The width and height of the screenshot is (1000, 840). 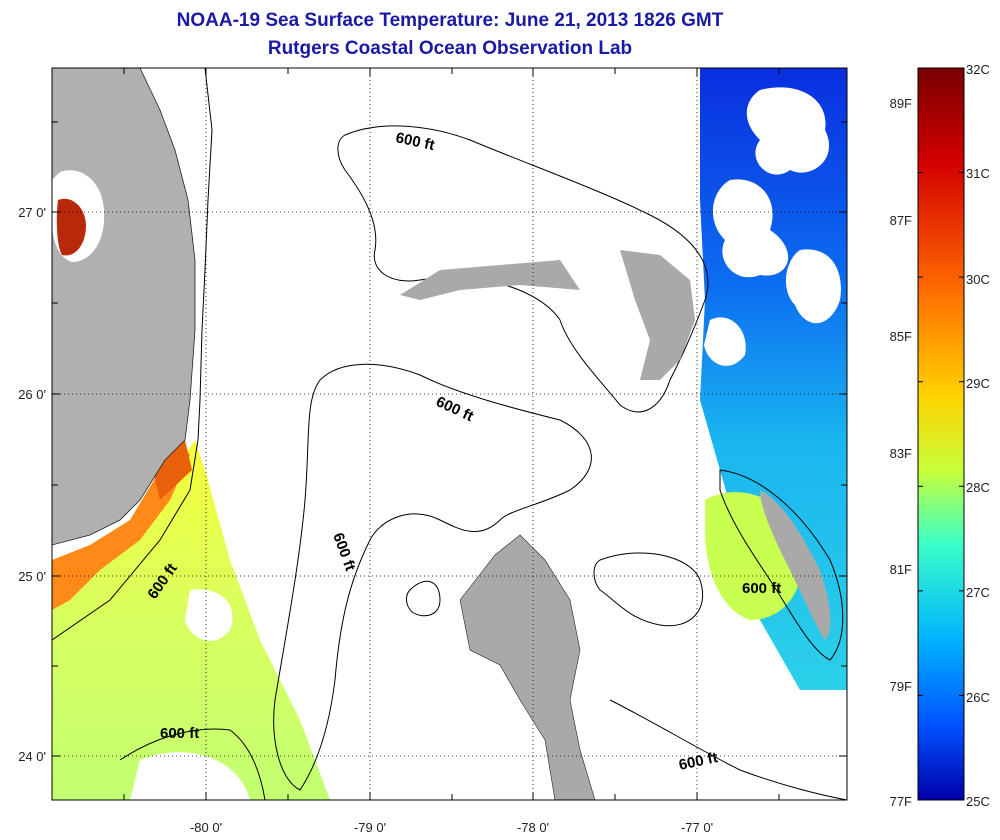 What do you see at coordinates (121, 527) in the screenshot?
I see `keys-warm-sst` at bounding box center [121, 527].